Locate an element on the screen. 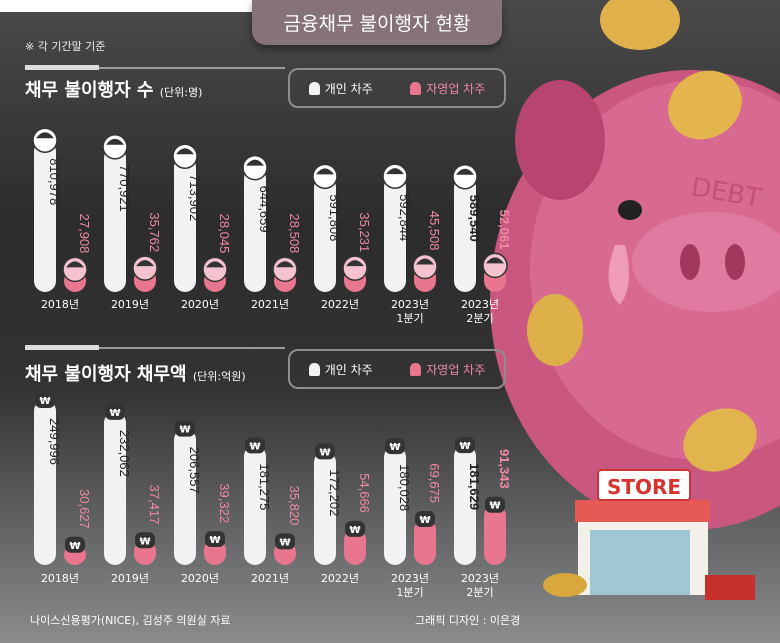 The image size is (780, 643). chart2-title: 채무 불이행자 채무액 (단위:억원) is located at coordinates (135, 373).